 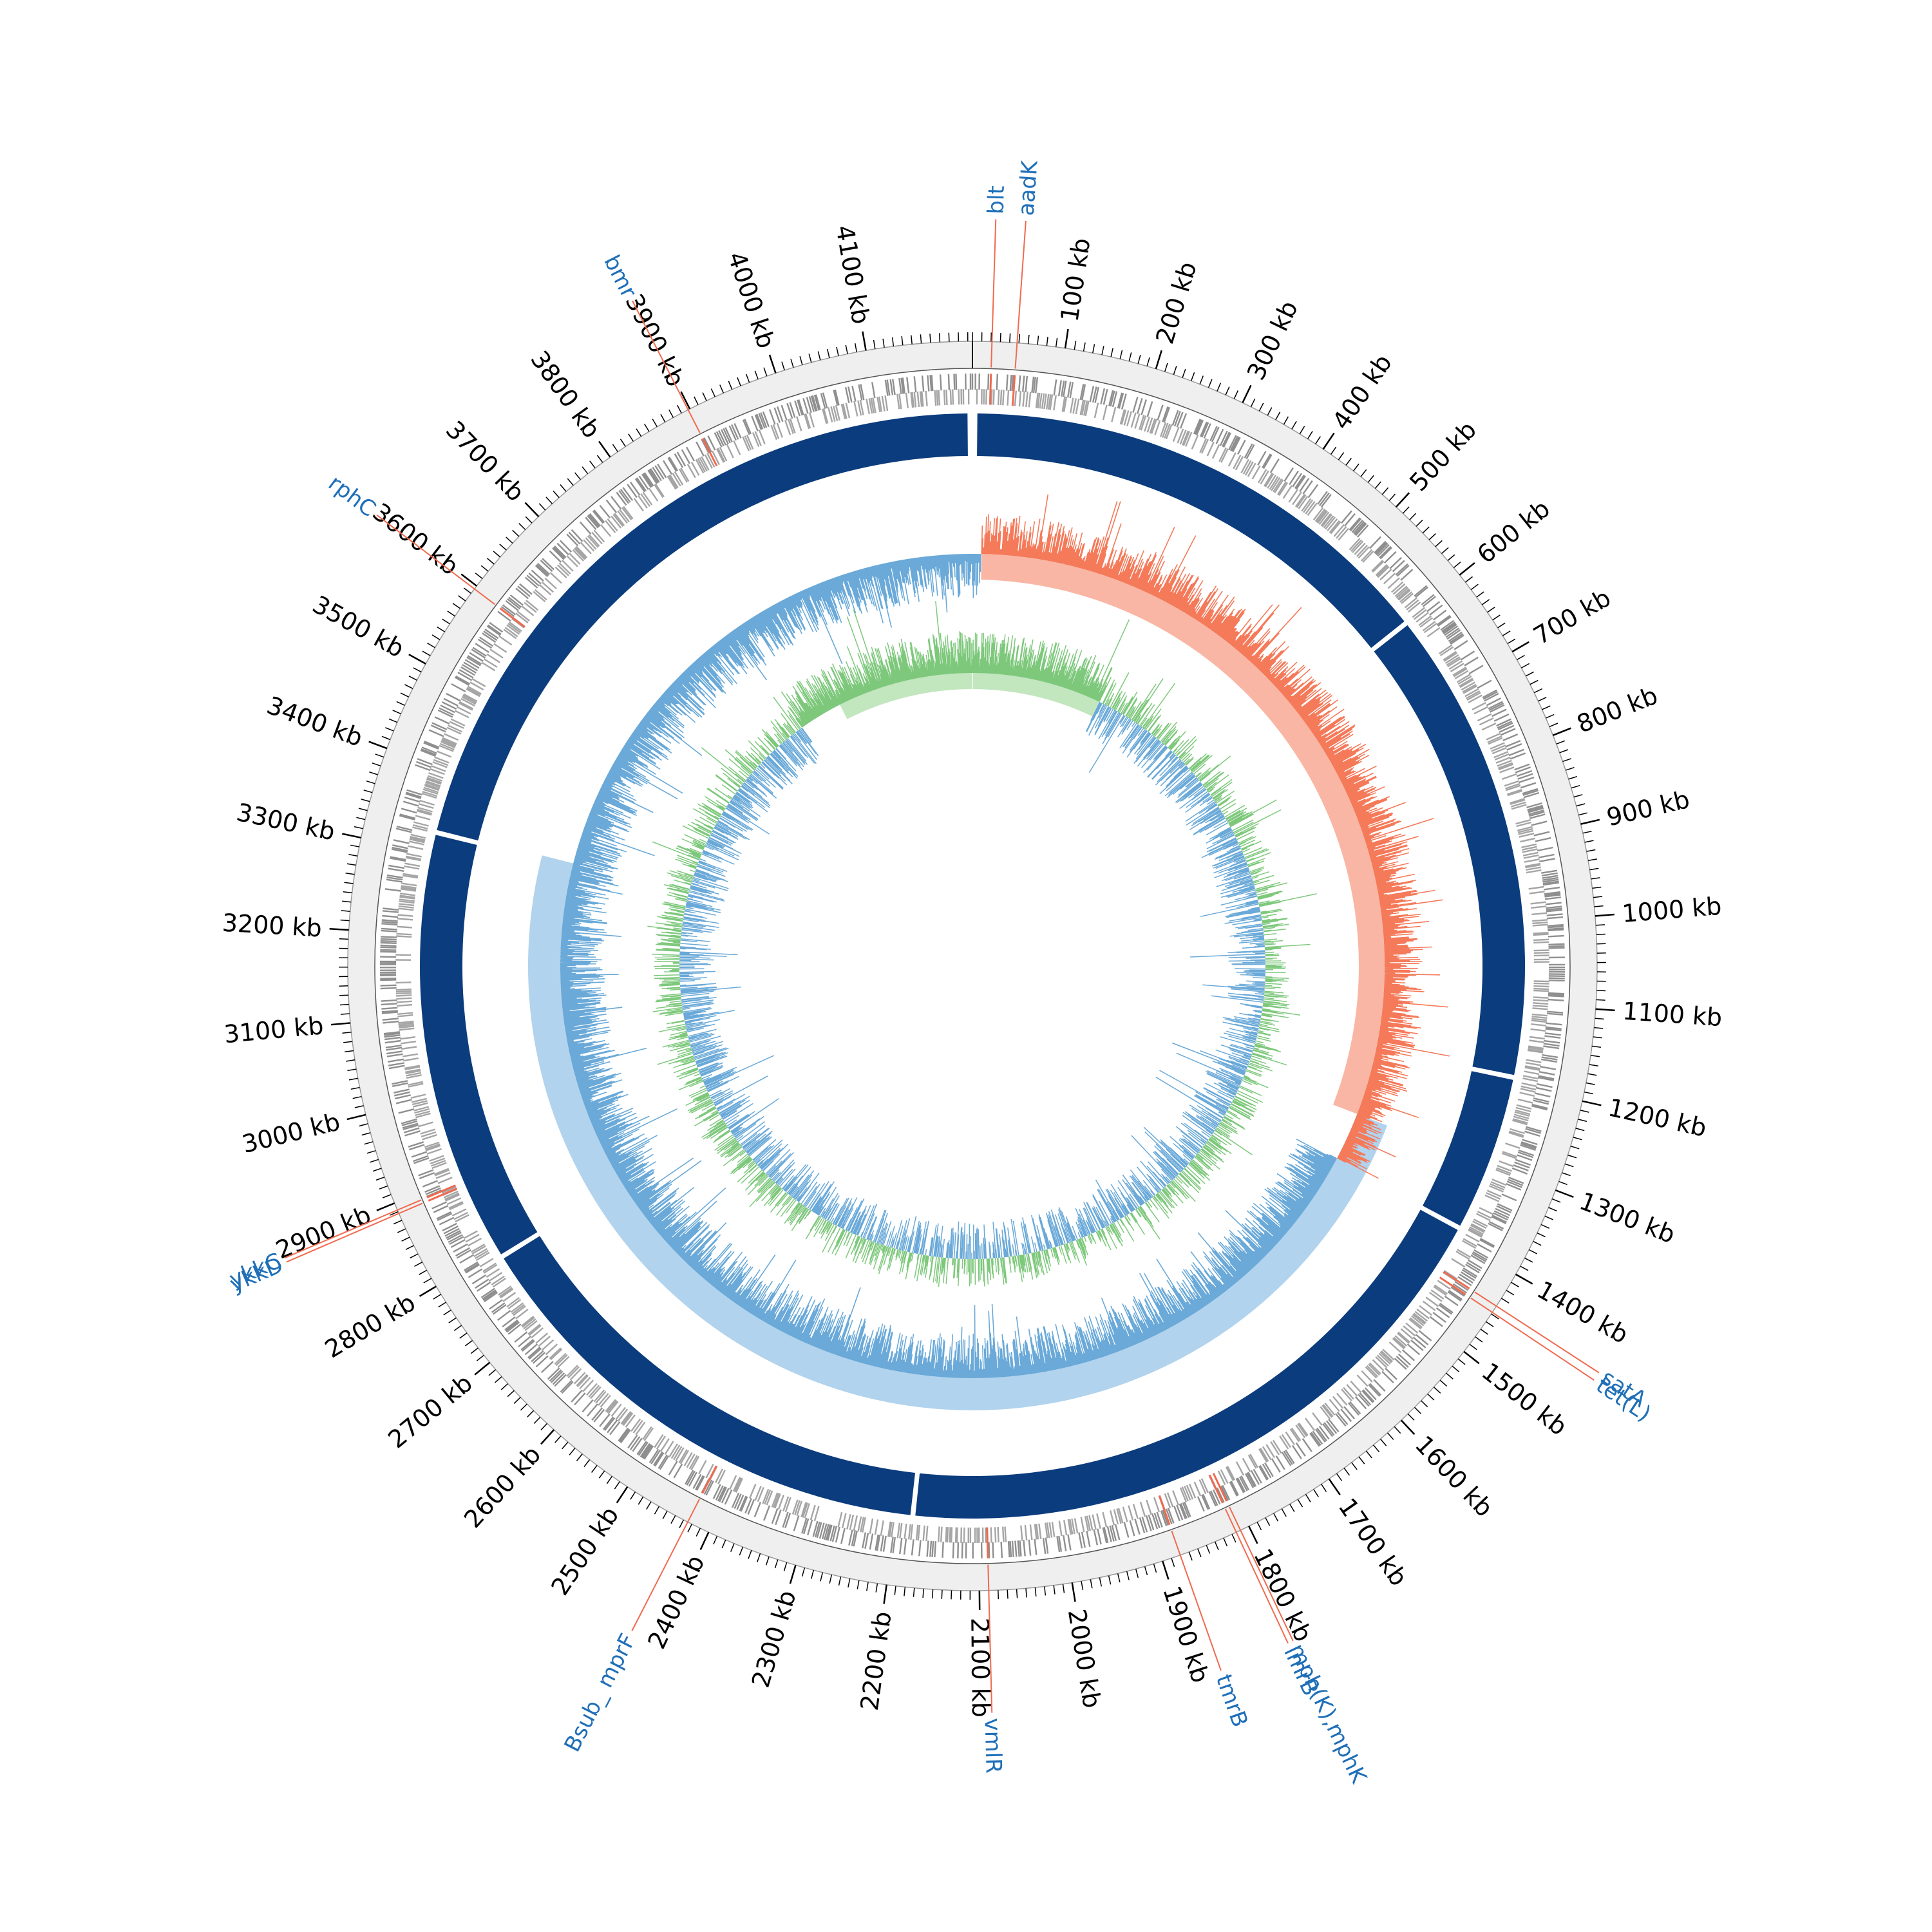 What do you see at coordinates (1572, 617) in the screenshot?
I see `tick-label: 700 kb` at bounding box center [1572, 617].